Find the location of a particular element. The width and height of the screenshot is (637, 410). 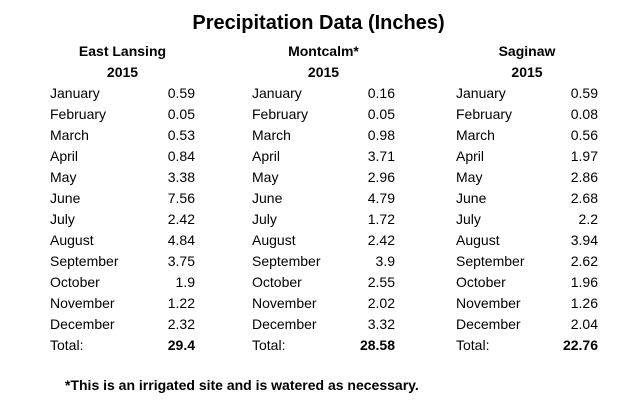

table-row: June 4.79 is located at coordinates (323, 198).